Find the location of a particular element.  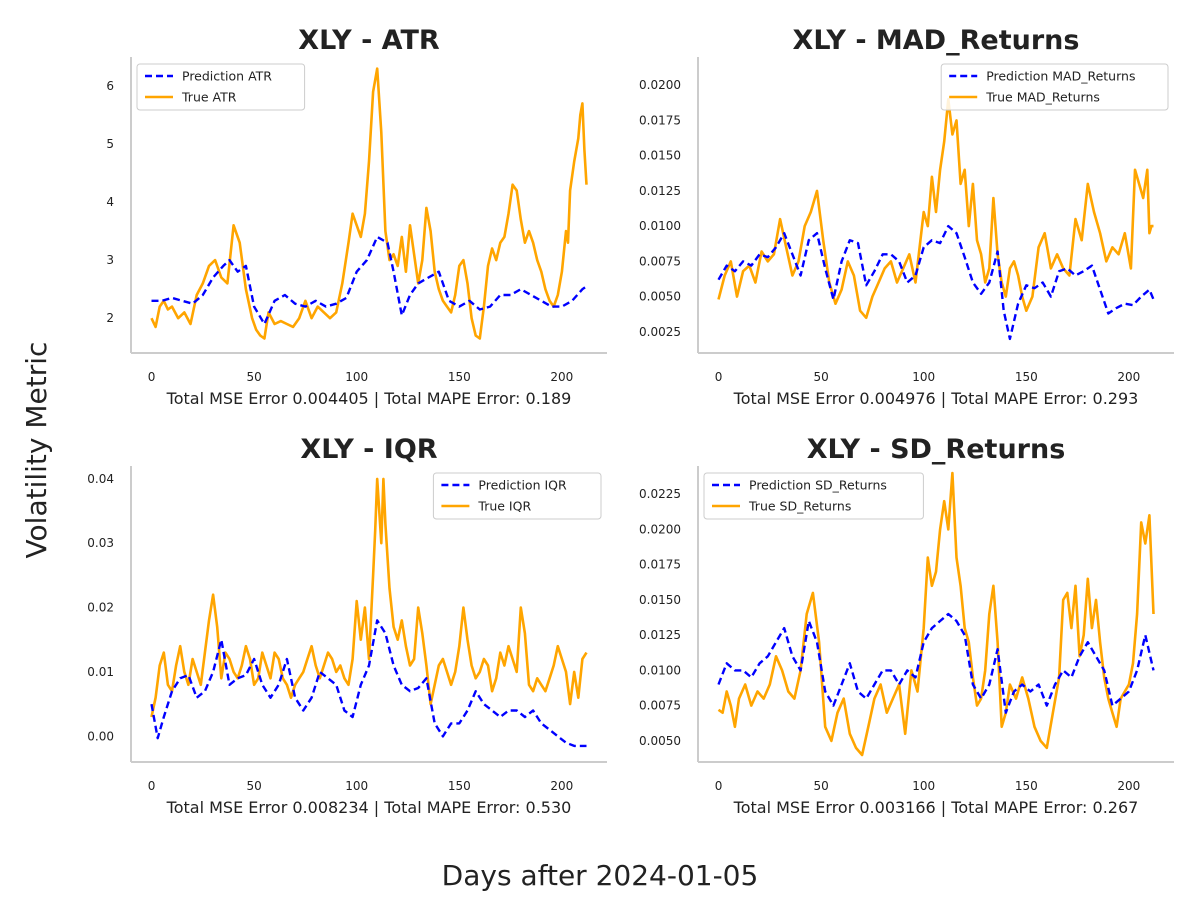

y-tick-label: 0.00 is located at coordinates (100, 736).